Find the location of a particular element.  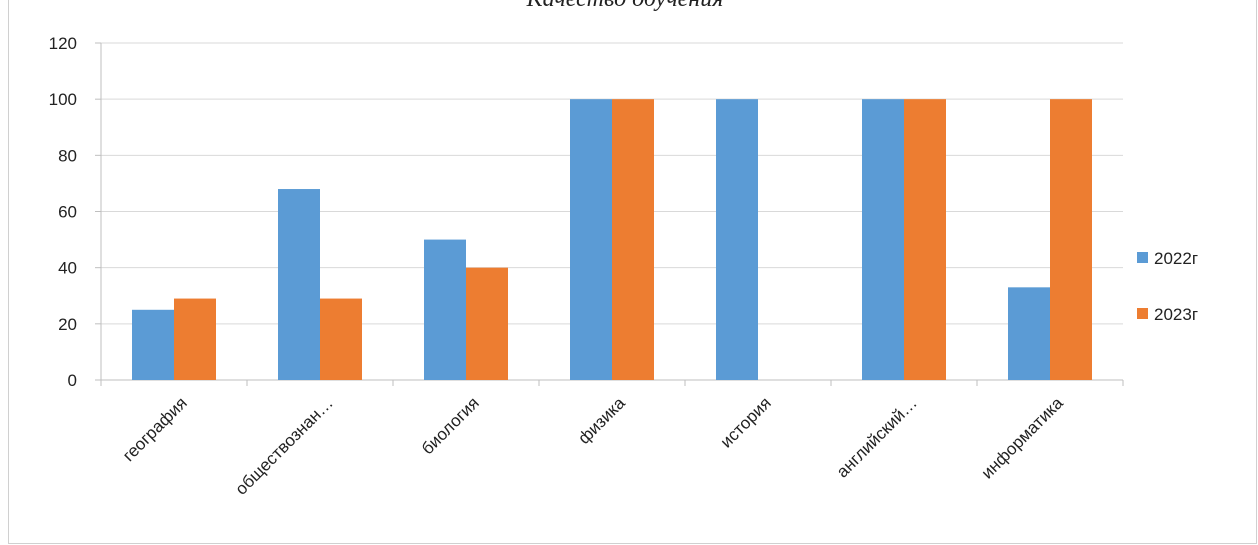

x-tick-label: физика is located at coordinates (601, 420).